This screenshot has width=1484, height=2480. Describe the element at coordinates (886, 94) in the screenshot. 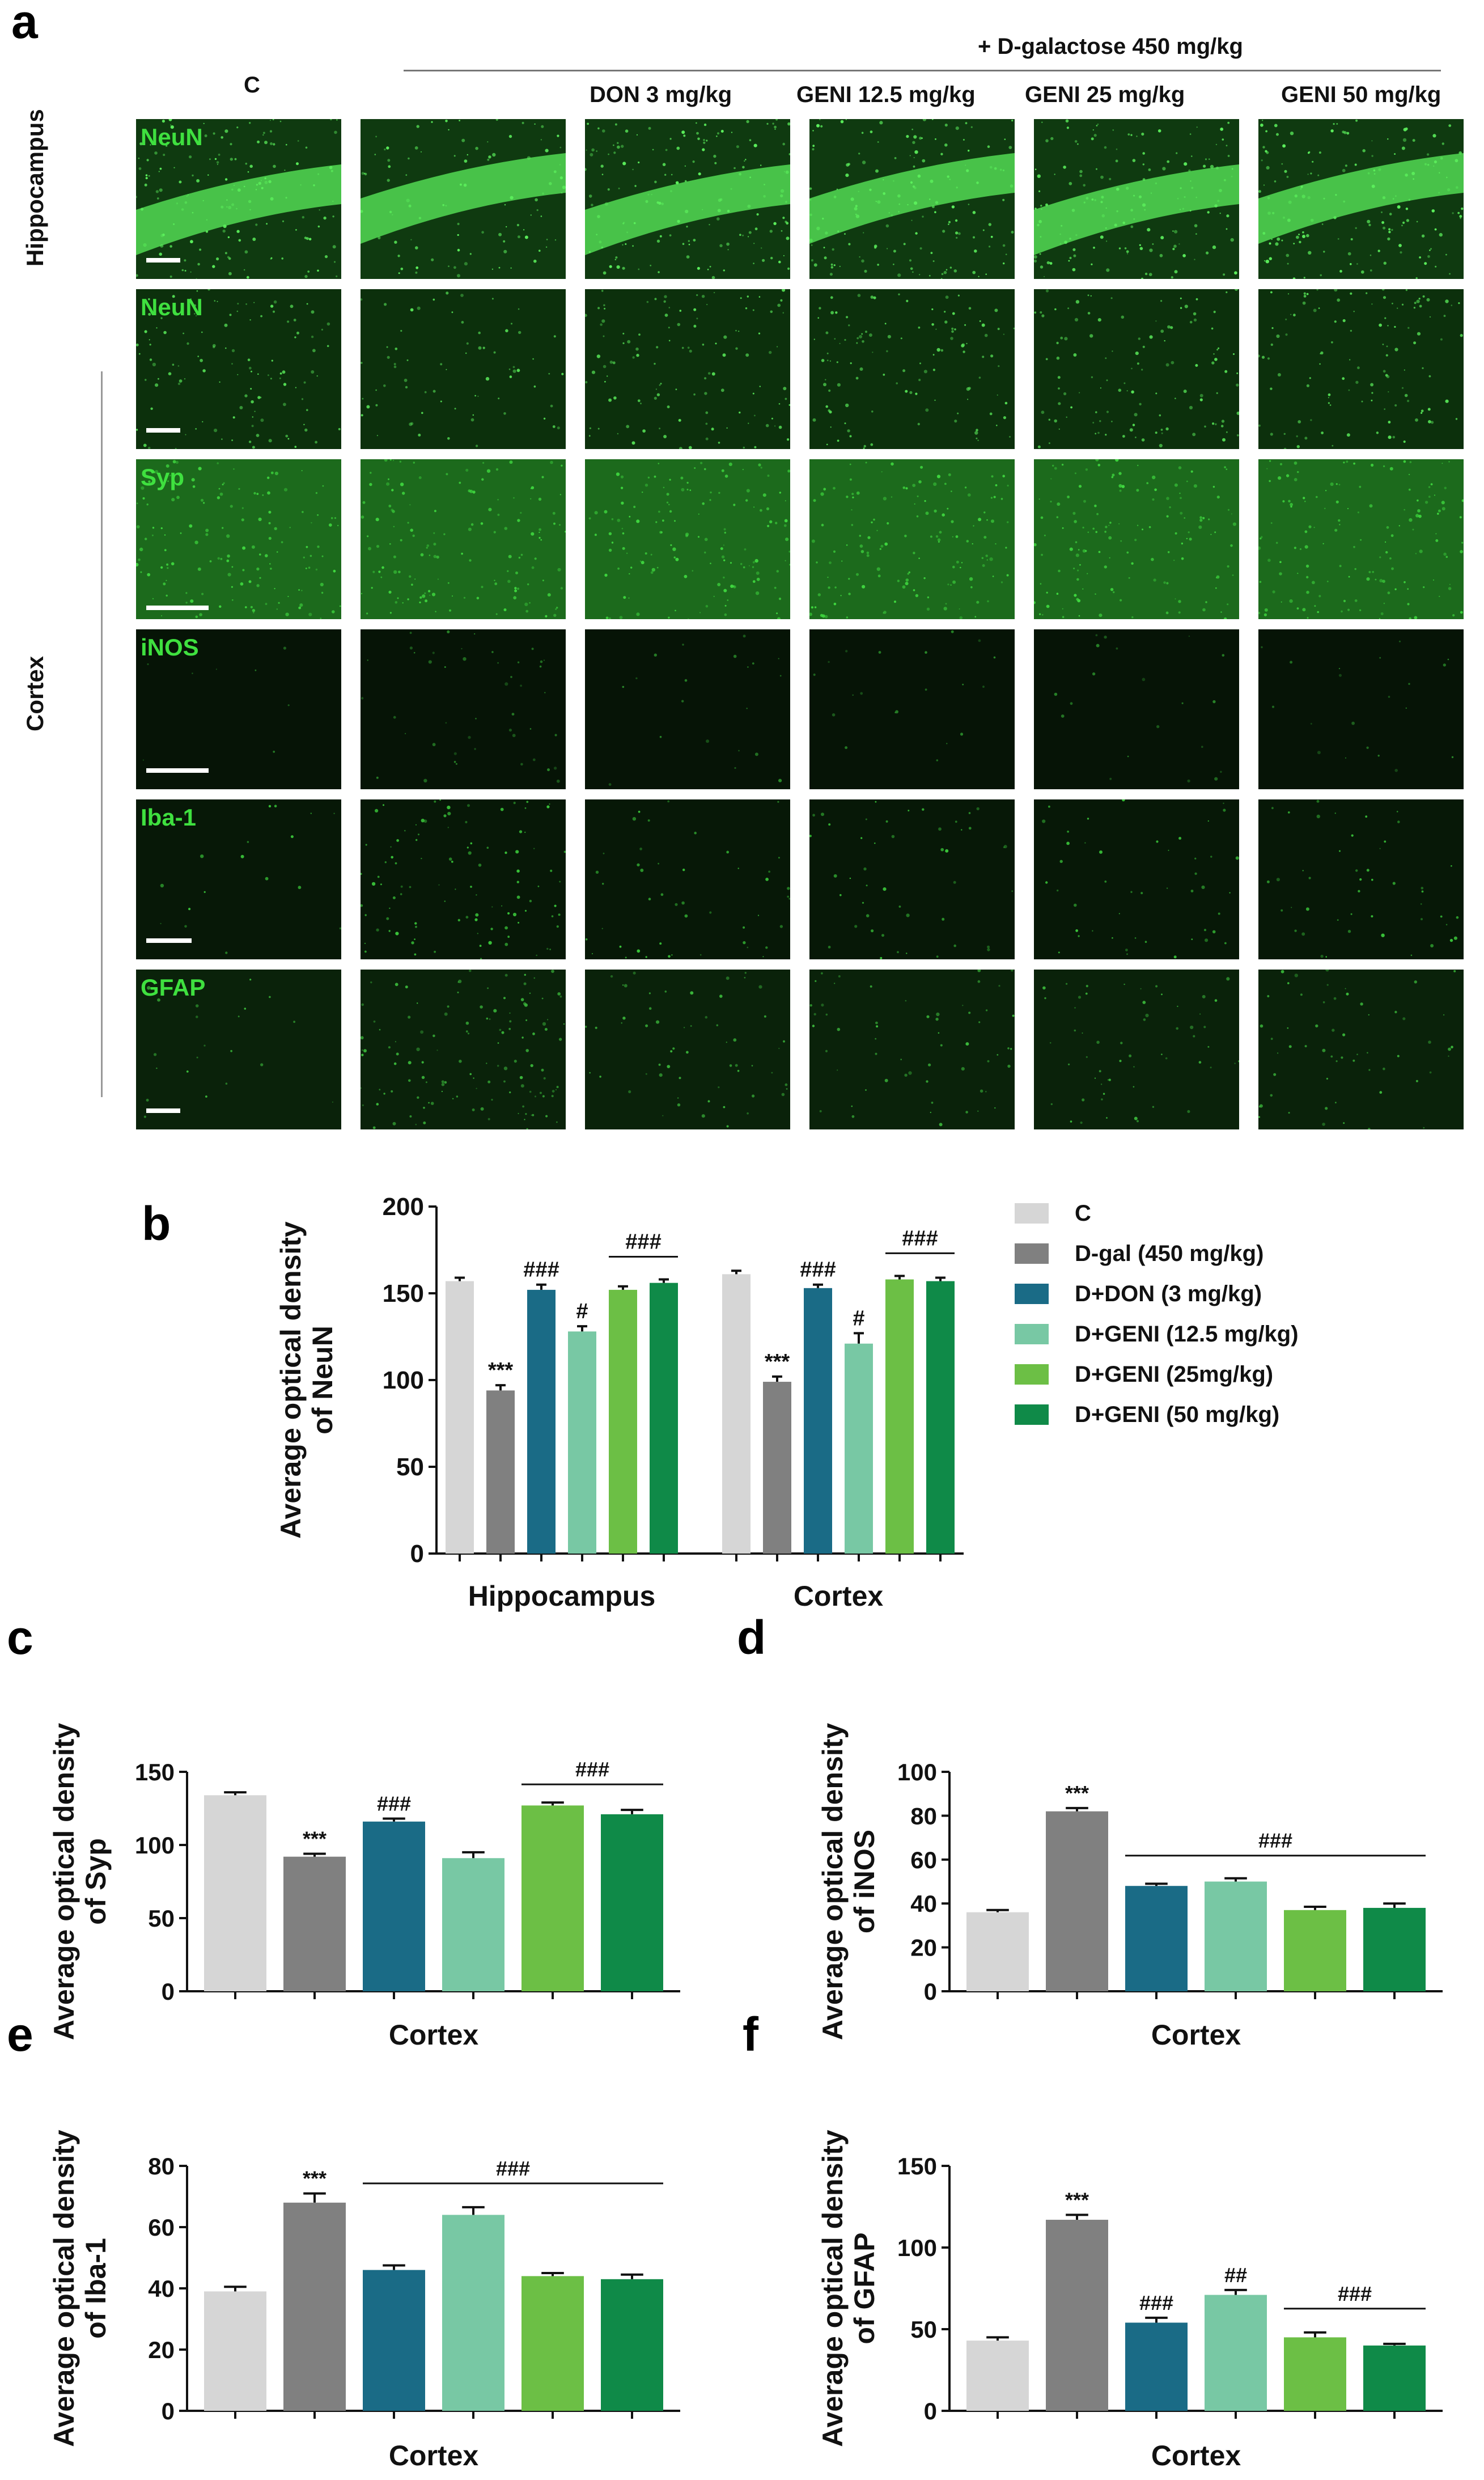

I see `column-label-3: GENI 12.5 mg/kg` at that location.